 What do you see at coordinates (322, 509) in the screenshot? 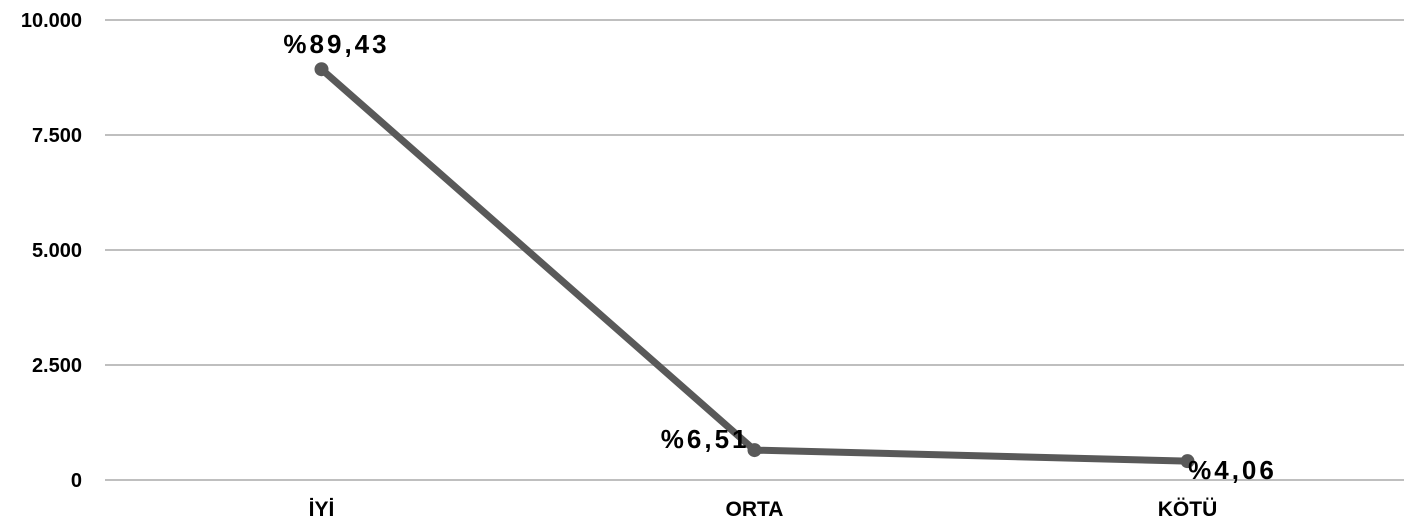
I see `x-tick-label: İYİ` at bounding box center [322, 509].